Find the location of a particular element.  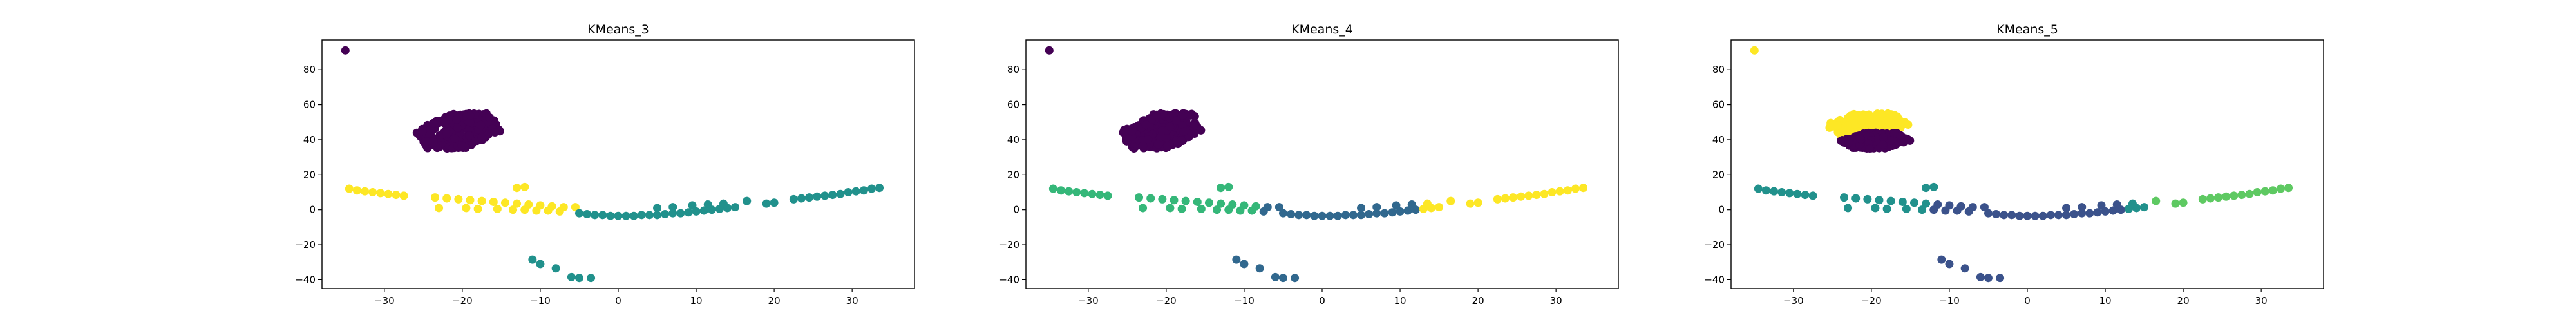

x-tick-label: 30 is located at coordinates (1556, 301).